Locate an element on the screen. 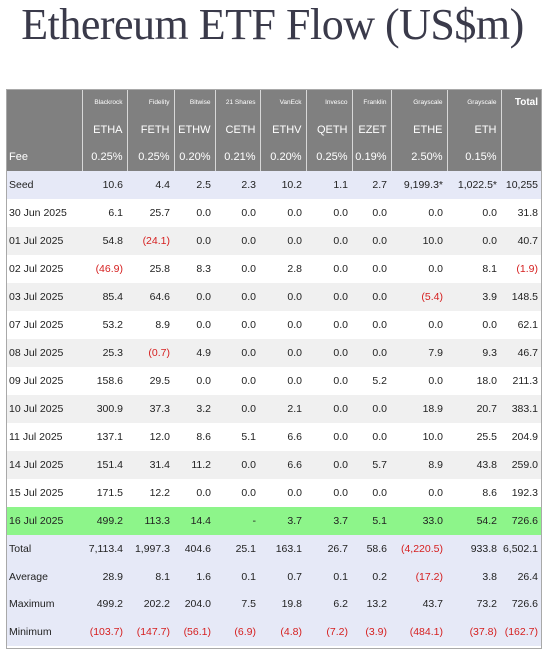 This screenshot has width=545, height=653. flow-value: 192.3 is located at coordinates (521, 493).